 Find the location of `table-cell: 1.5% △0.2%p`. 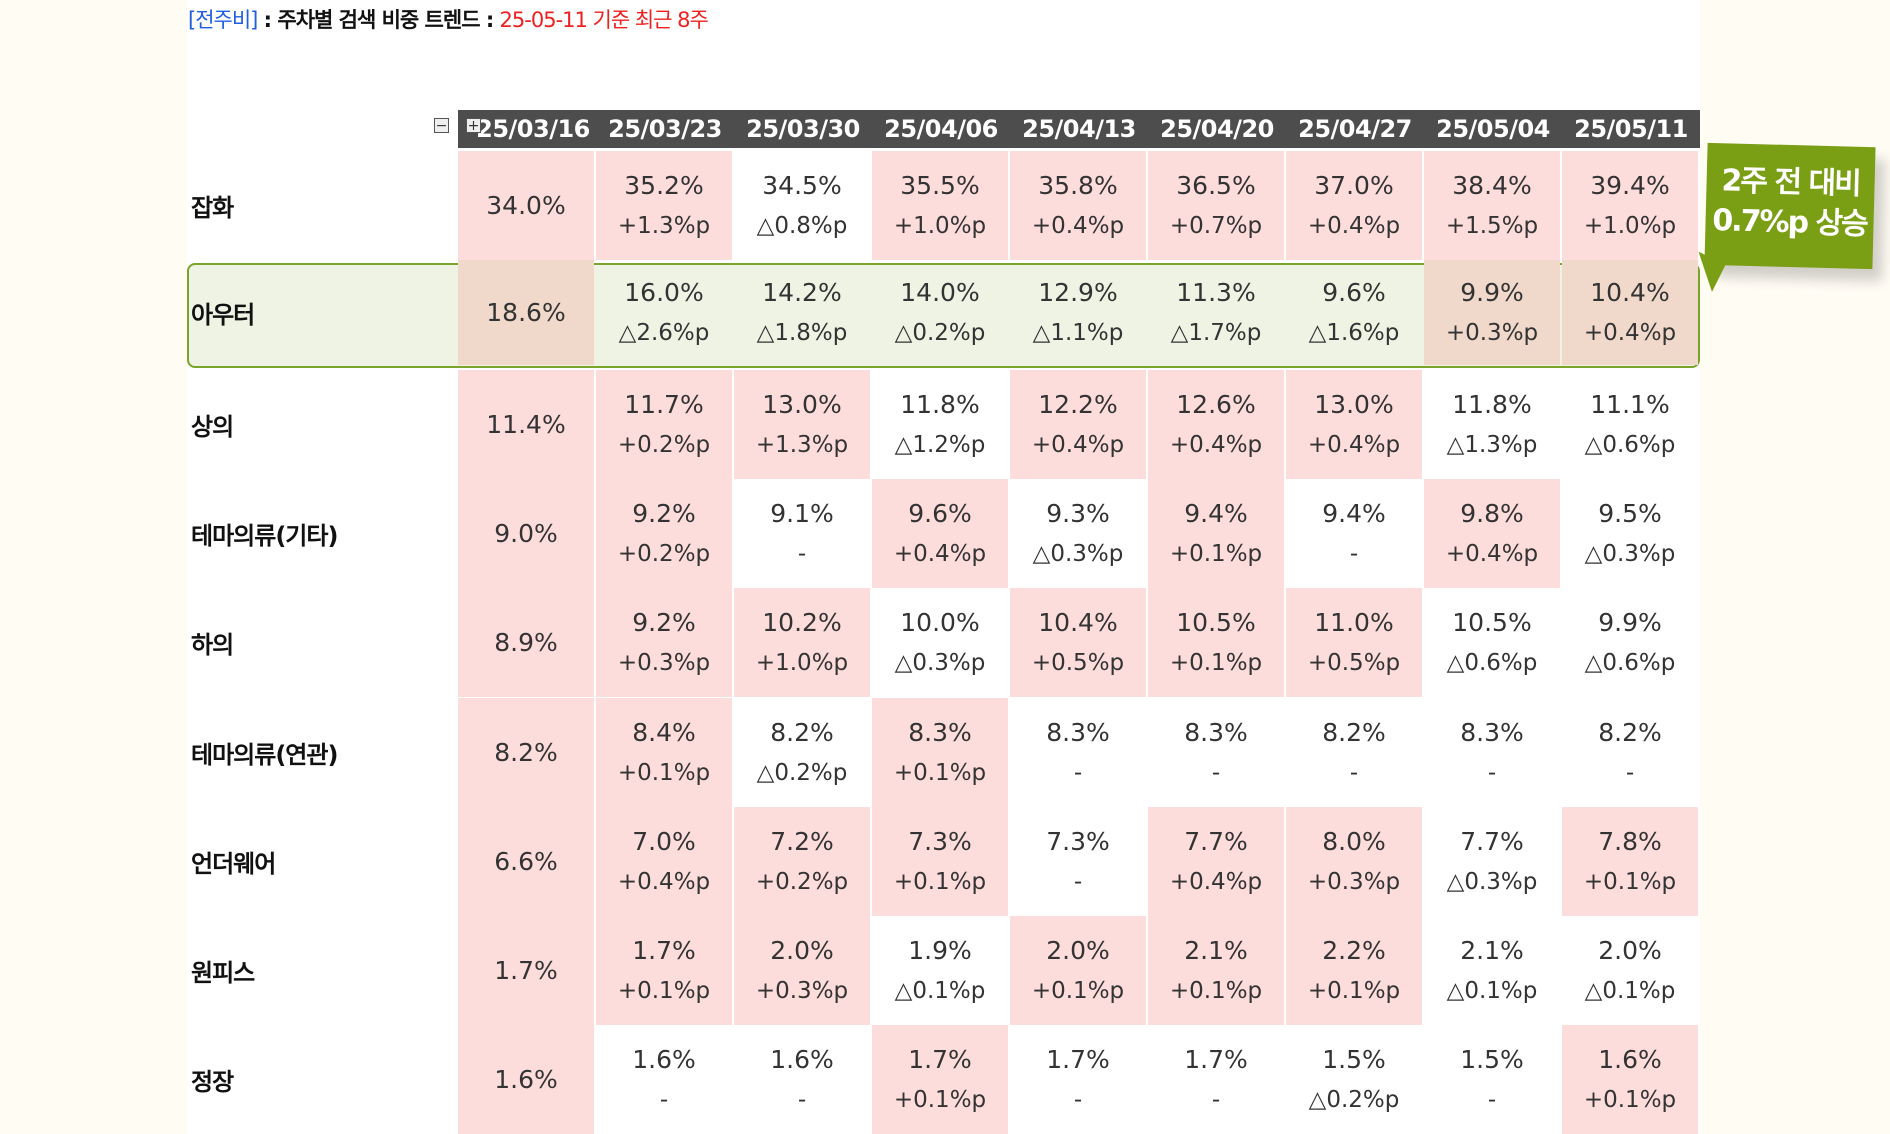

table-cell: 1.5% △0.2%p is located at coordinates (1354, 1079).